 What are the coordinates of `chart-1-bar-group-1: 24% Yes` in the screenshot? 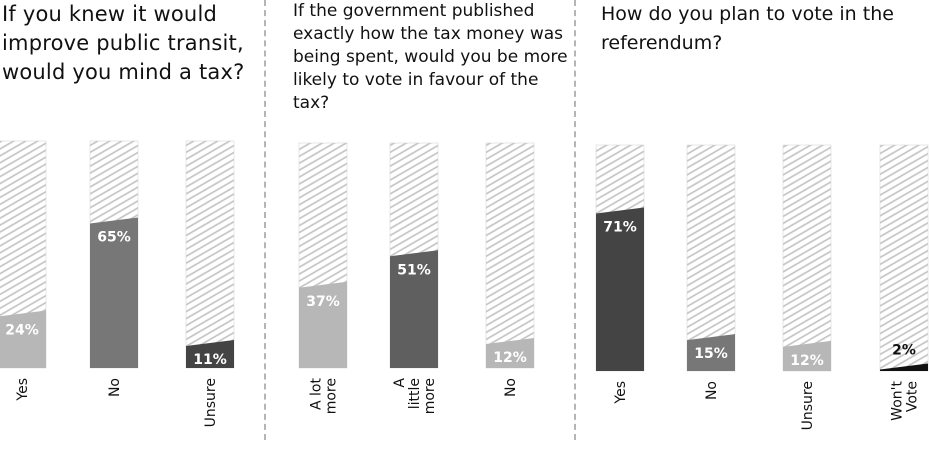 It's located at (23, 271).